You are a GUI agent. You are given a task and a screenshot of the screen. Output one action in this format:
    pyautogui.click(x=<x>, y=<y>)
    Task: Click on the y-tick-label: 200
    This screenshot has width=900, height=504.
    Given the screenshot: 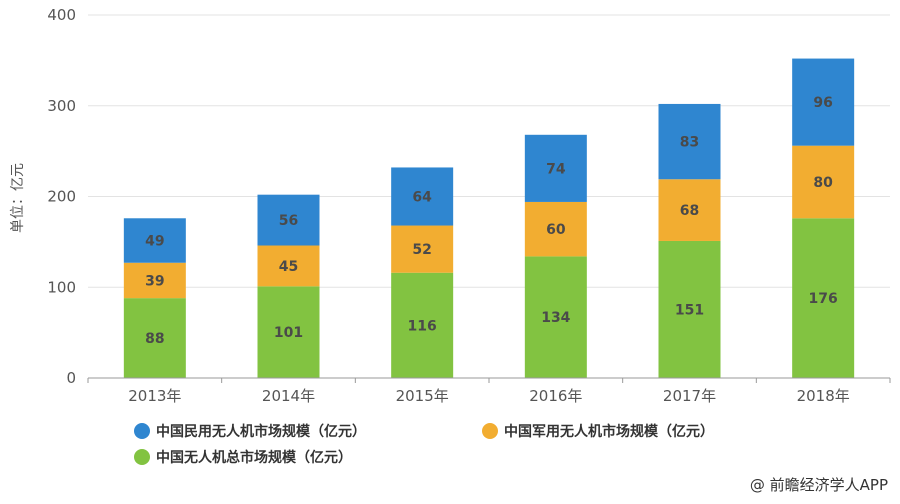 What is the action you would take?
    pyautogui.click(x=61, y=197)
    